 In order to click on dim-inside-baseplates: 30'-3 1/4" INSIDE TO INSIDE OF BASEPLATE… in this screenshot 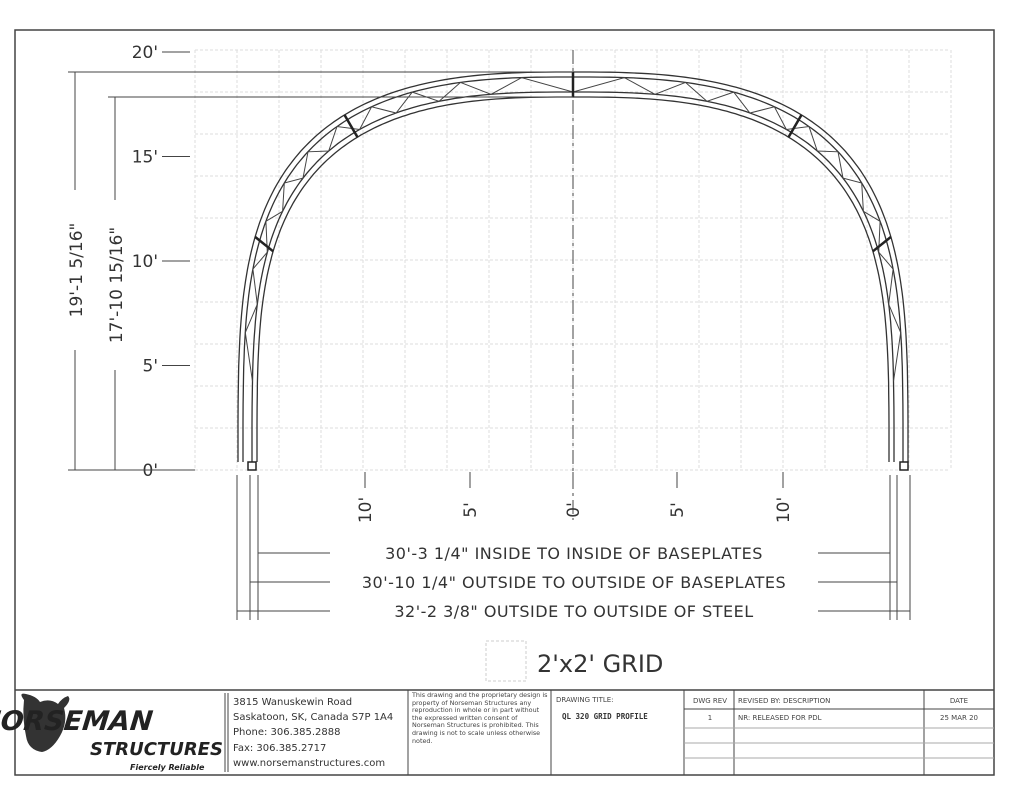, I will do `click(574, 553)`.